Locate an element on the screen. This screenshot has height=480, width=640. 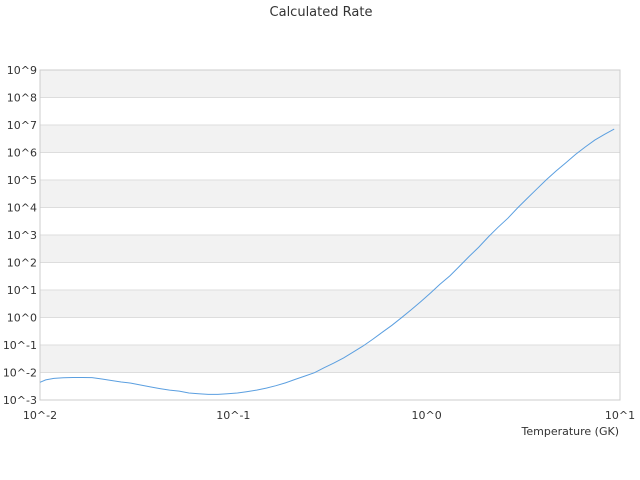
y-tick-label: 10^5 is located at coordinates (22, 180).